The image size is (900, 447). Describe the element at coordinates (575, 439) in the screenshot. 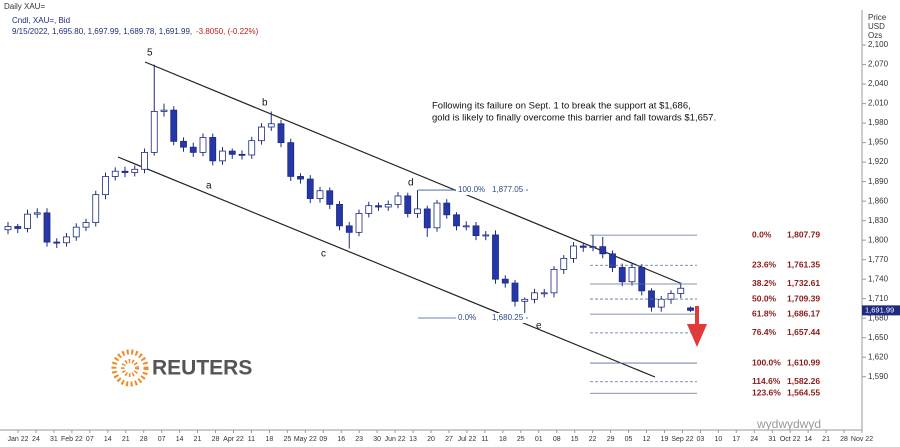

I see `x-tick-label: 15` at that location.